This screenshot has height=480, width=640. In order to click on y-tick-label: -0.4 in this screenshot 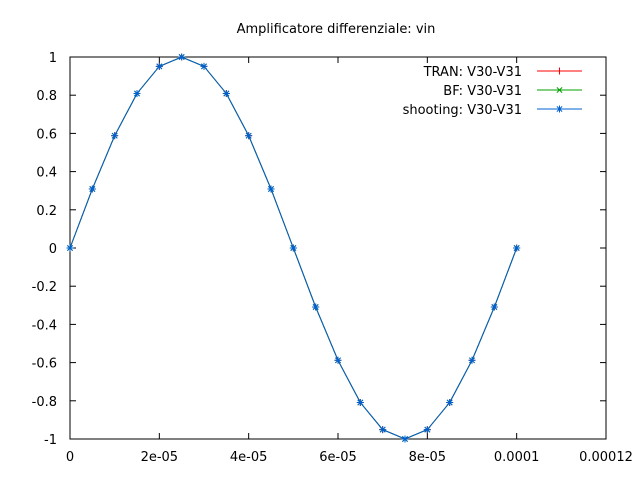, I will do `click(44, 325)`.